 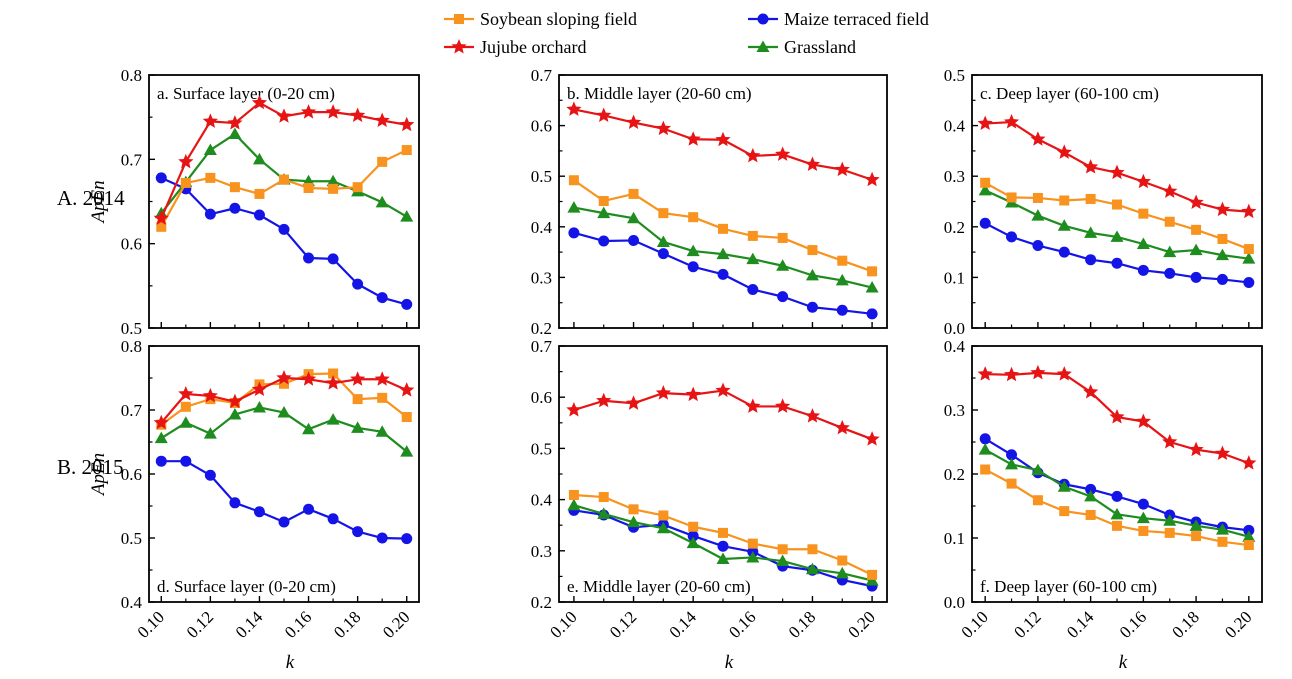 I want to click on series-maize-terraced-field, so click(x=284, y=241).